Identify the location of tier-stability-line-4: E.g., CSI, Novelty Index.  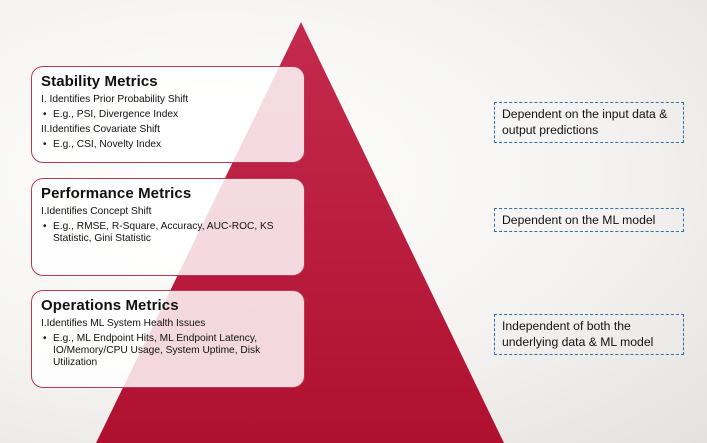
(167, 145).